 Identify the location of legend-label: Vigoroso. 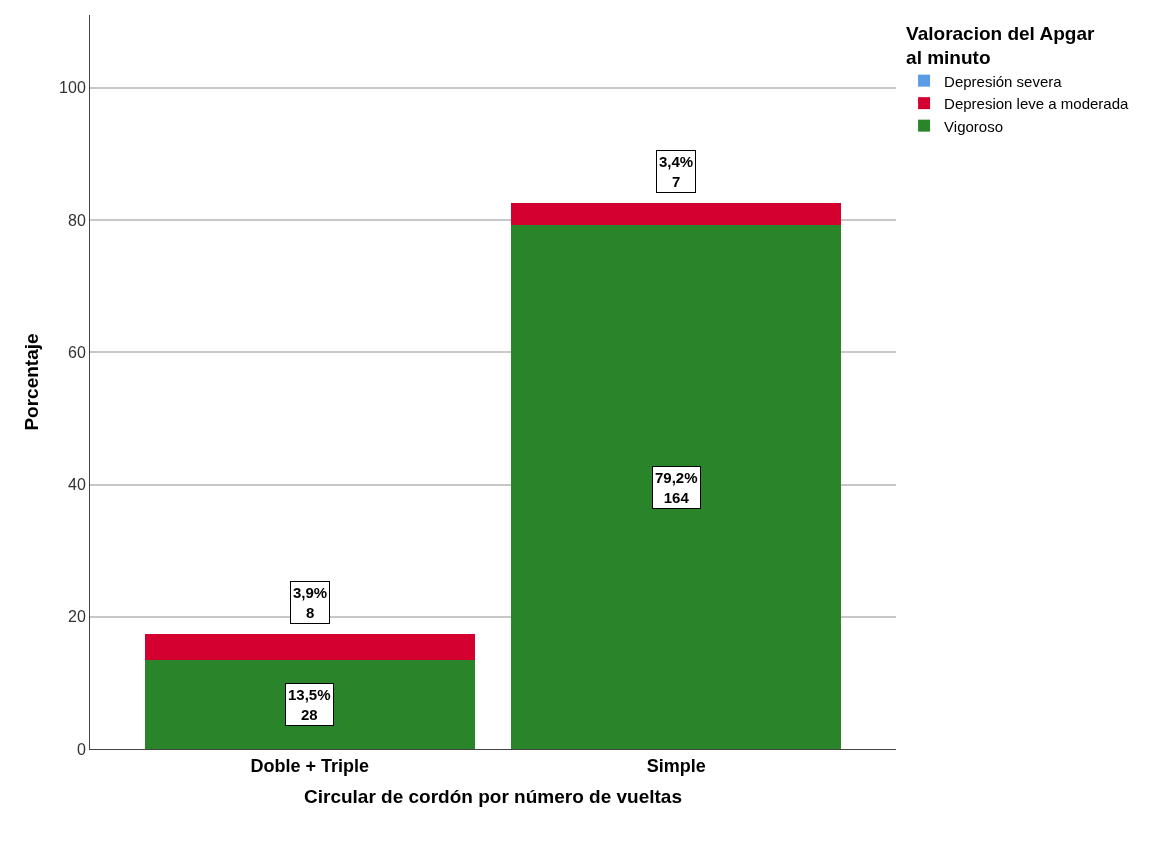
(973, 126).